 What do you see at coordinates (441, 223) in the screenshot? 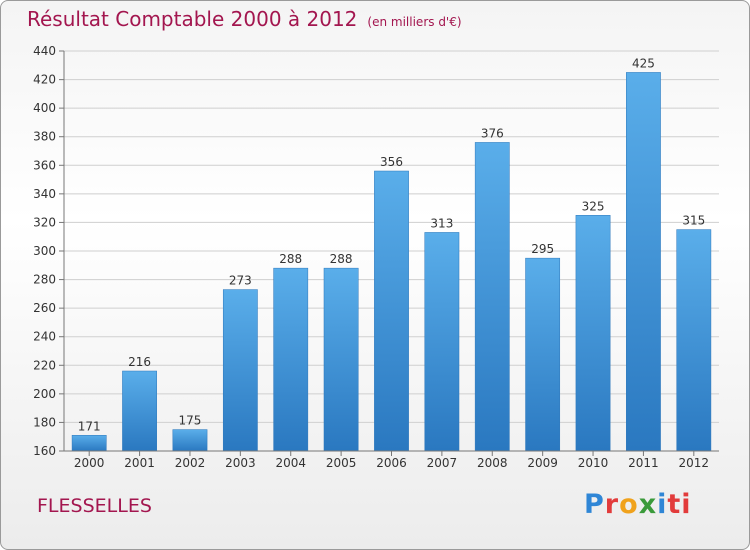
I see `bar-value-label: 313` at bounding box center [441, 223].